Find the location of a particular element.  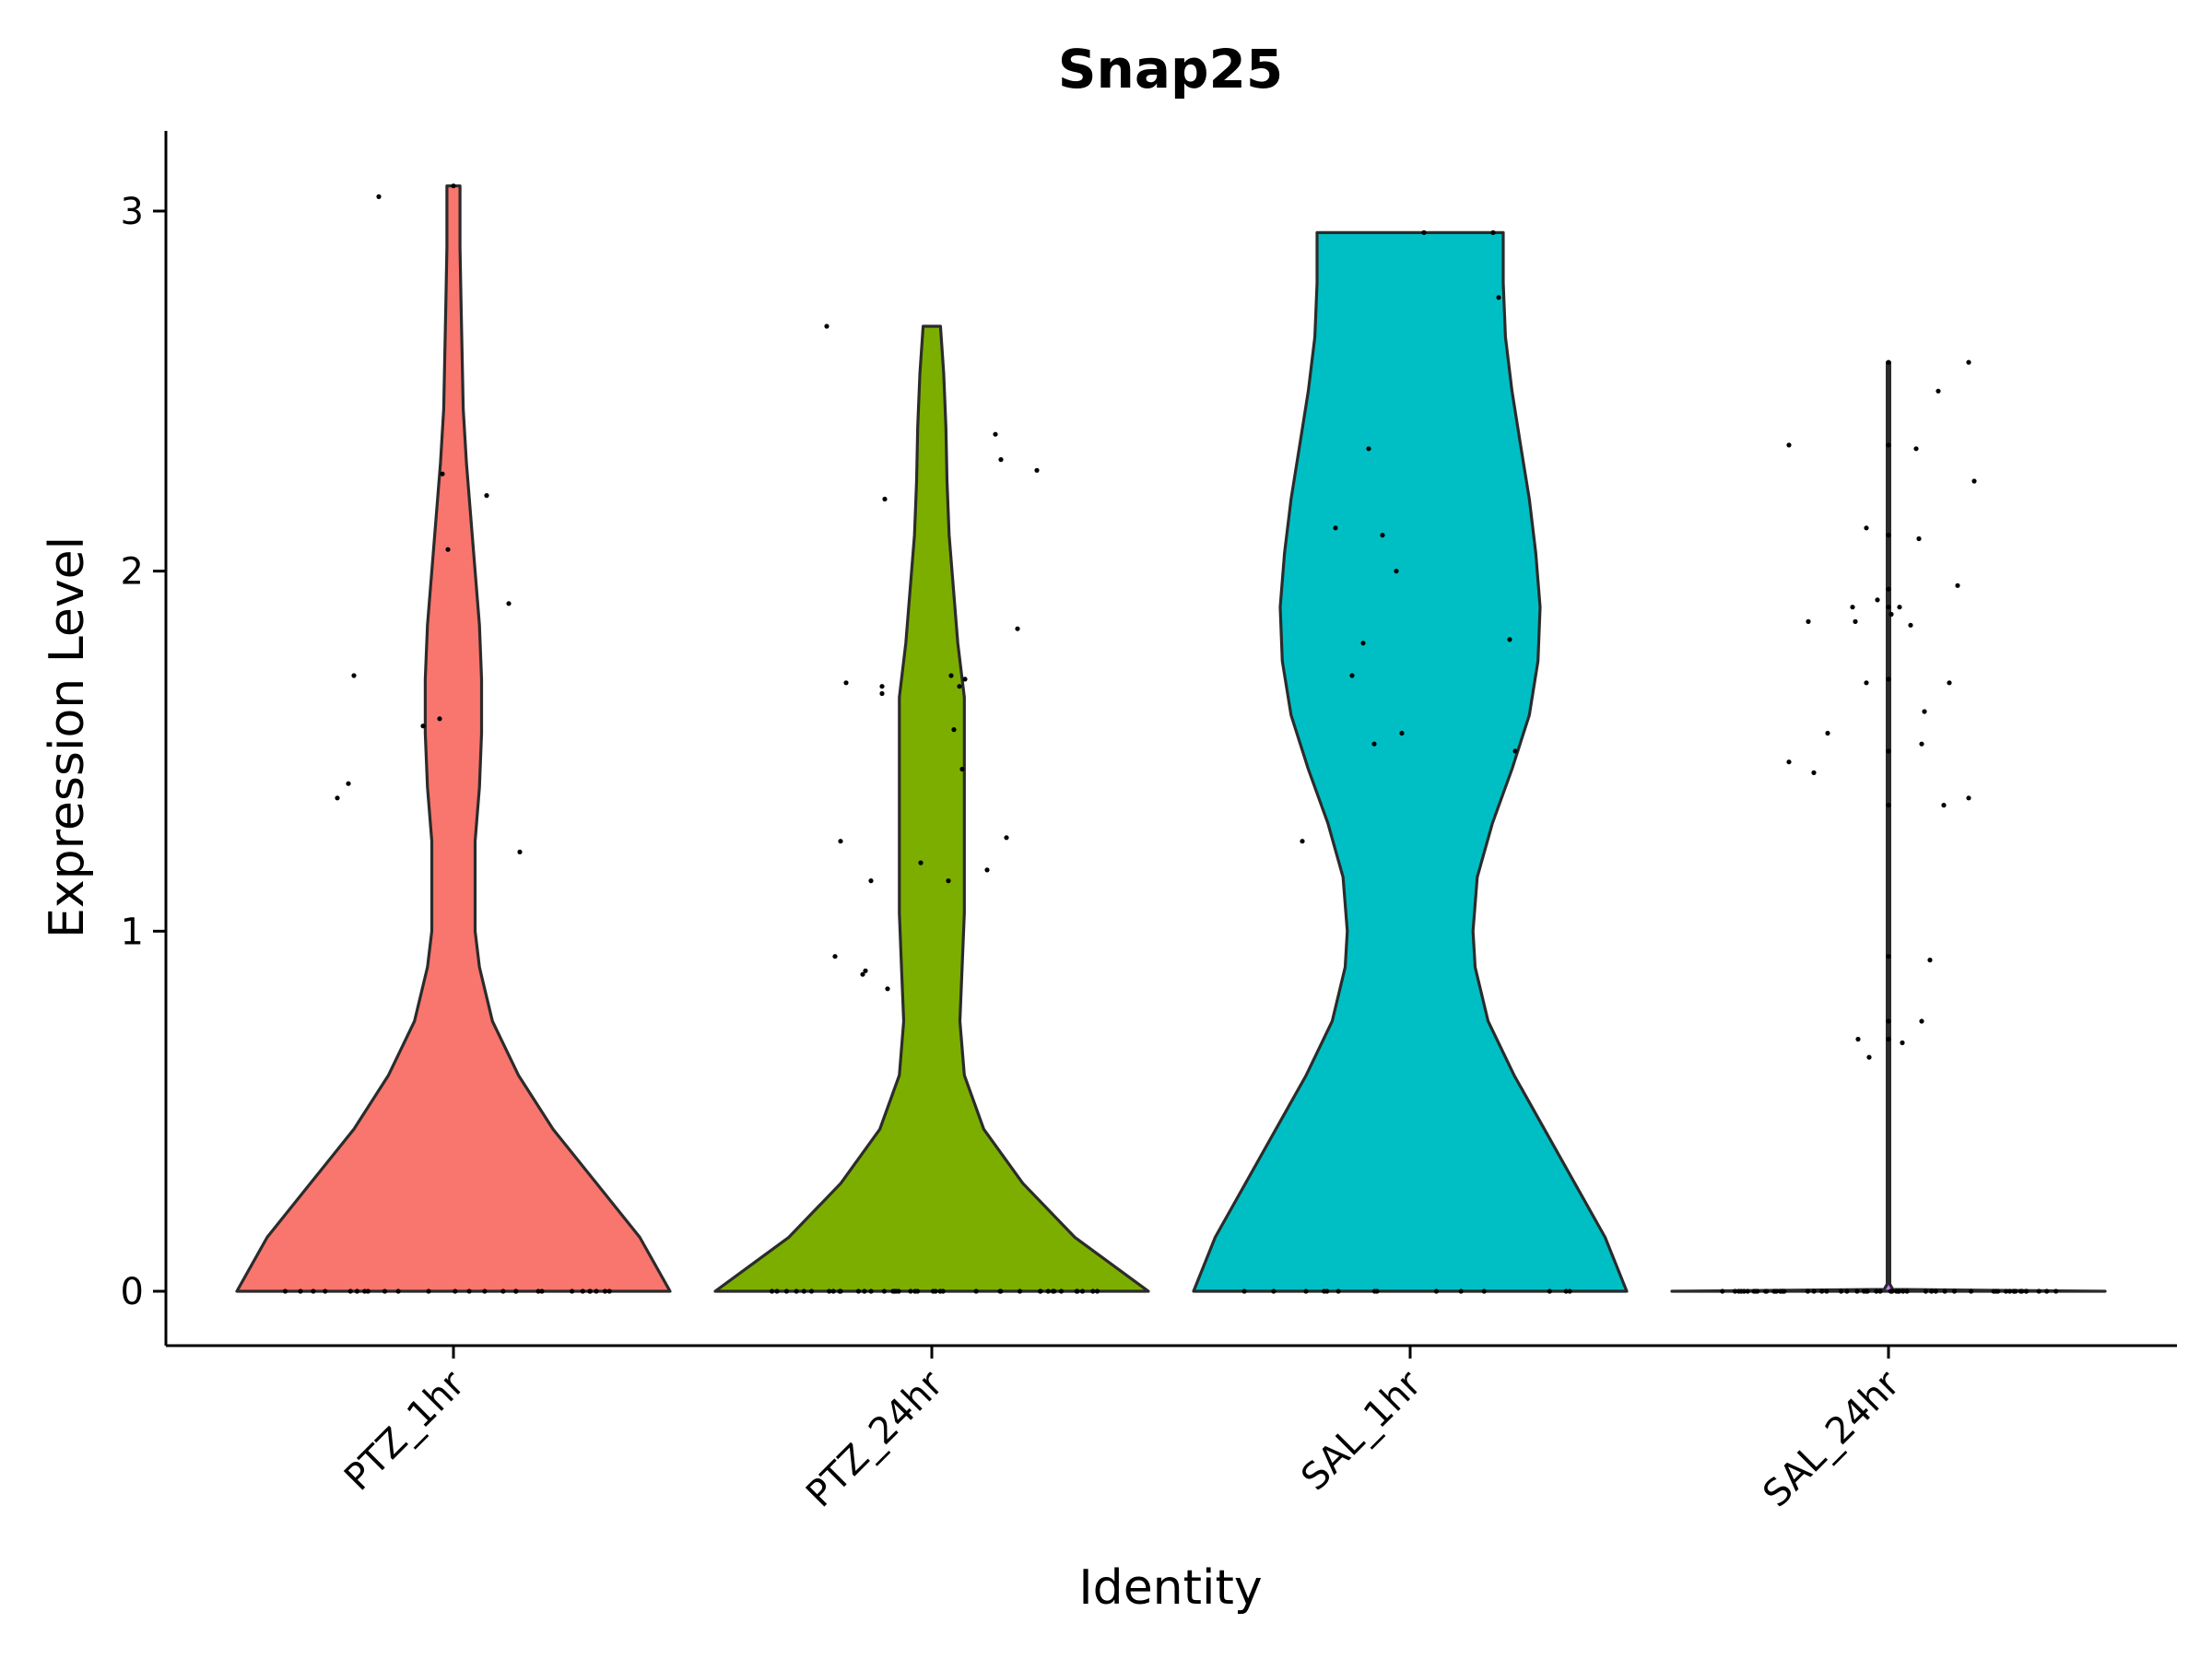

y-axis-label: Expression Level is located at coordinates (67, 737).